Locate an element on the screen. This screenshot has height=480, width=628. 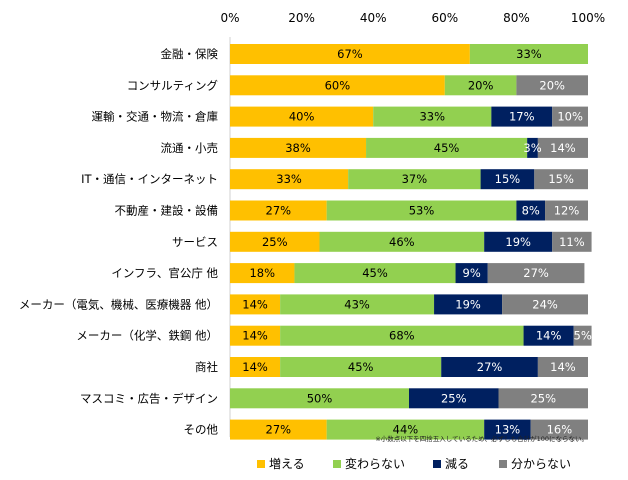
data-label: 44% is located at coordinates (406, 430).